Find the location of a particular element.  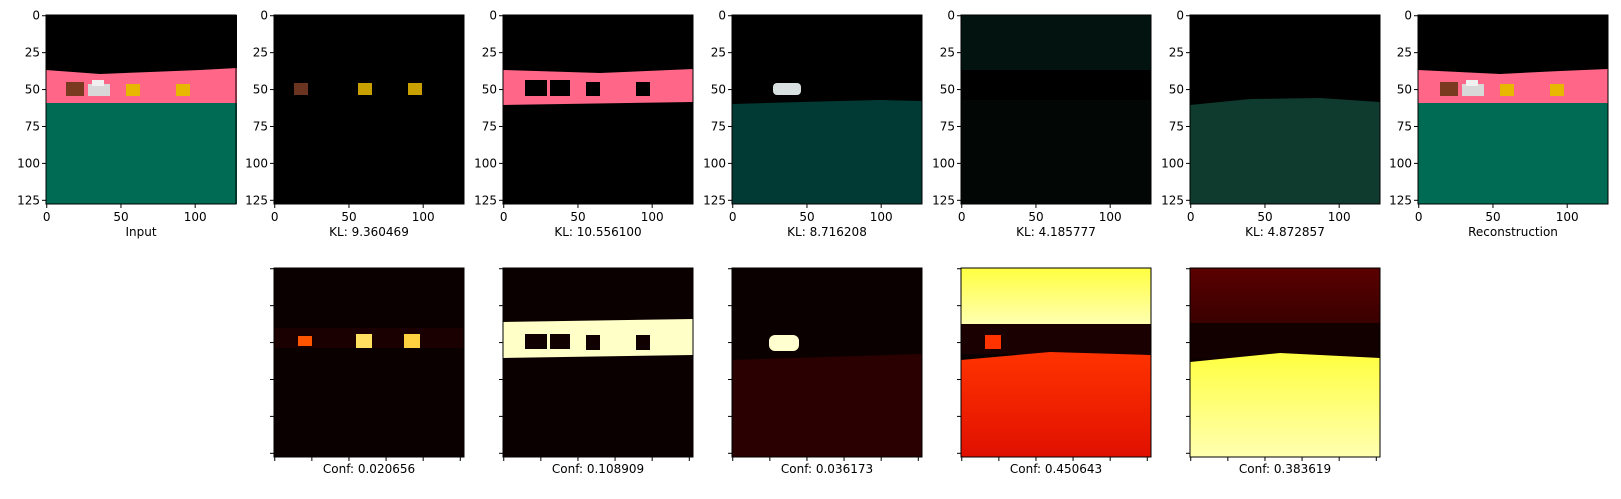

panel-input is located at coordinates (141, 109).